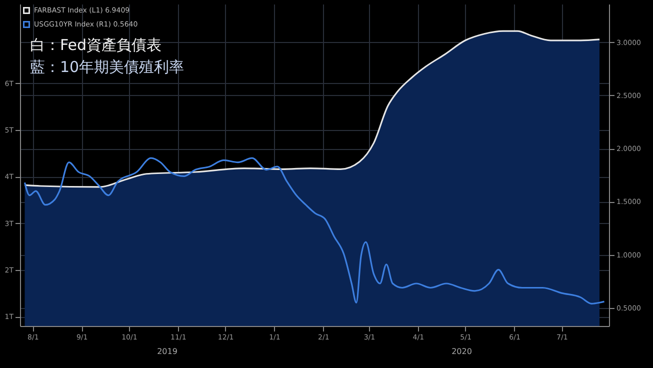 This screenshot has height=368, width=653. What do you see at coordinates (107, 67) in the screenshot?
I see `text: 藍：10年期美債殖利率` at bounding box center [107, 67].